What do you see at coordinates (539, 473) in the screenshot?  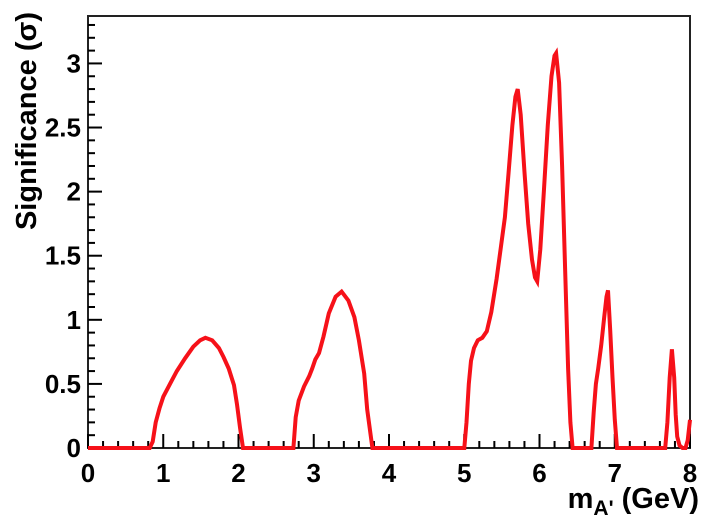 I see `x-tick-label: 6` at bounding box center [539, 473].